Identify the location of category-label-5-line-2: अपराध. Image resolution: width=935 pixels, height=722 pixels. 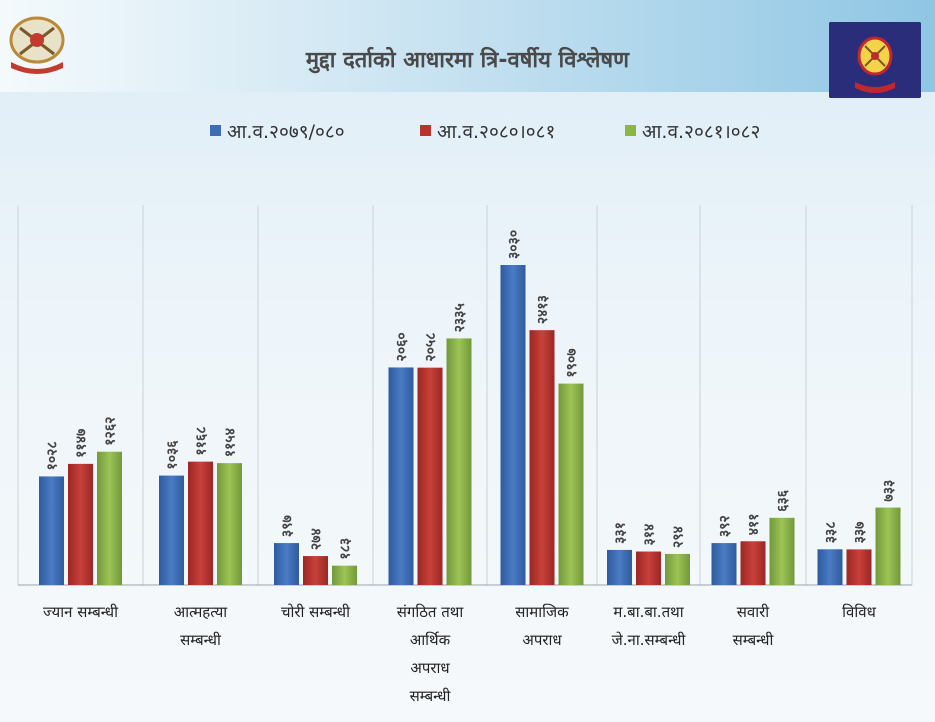
(542, 640).